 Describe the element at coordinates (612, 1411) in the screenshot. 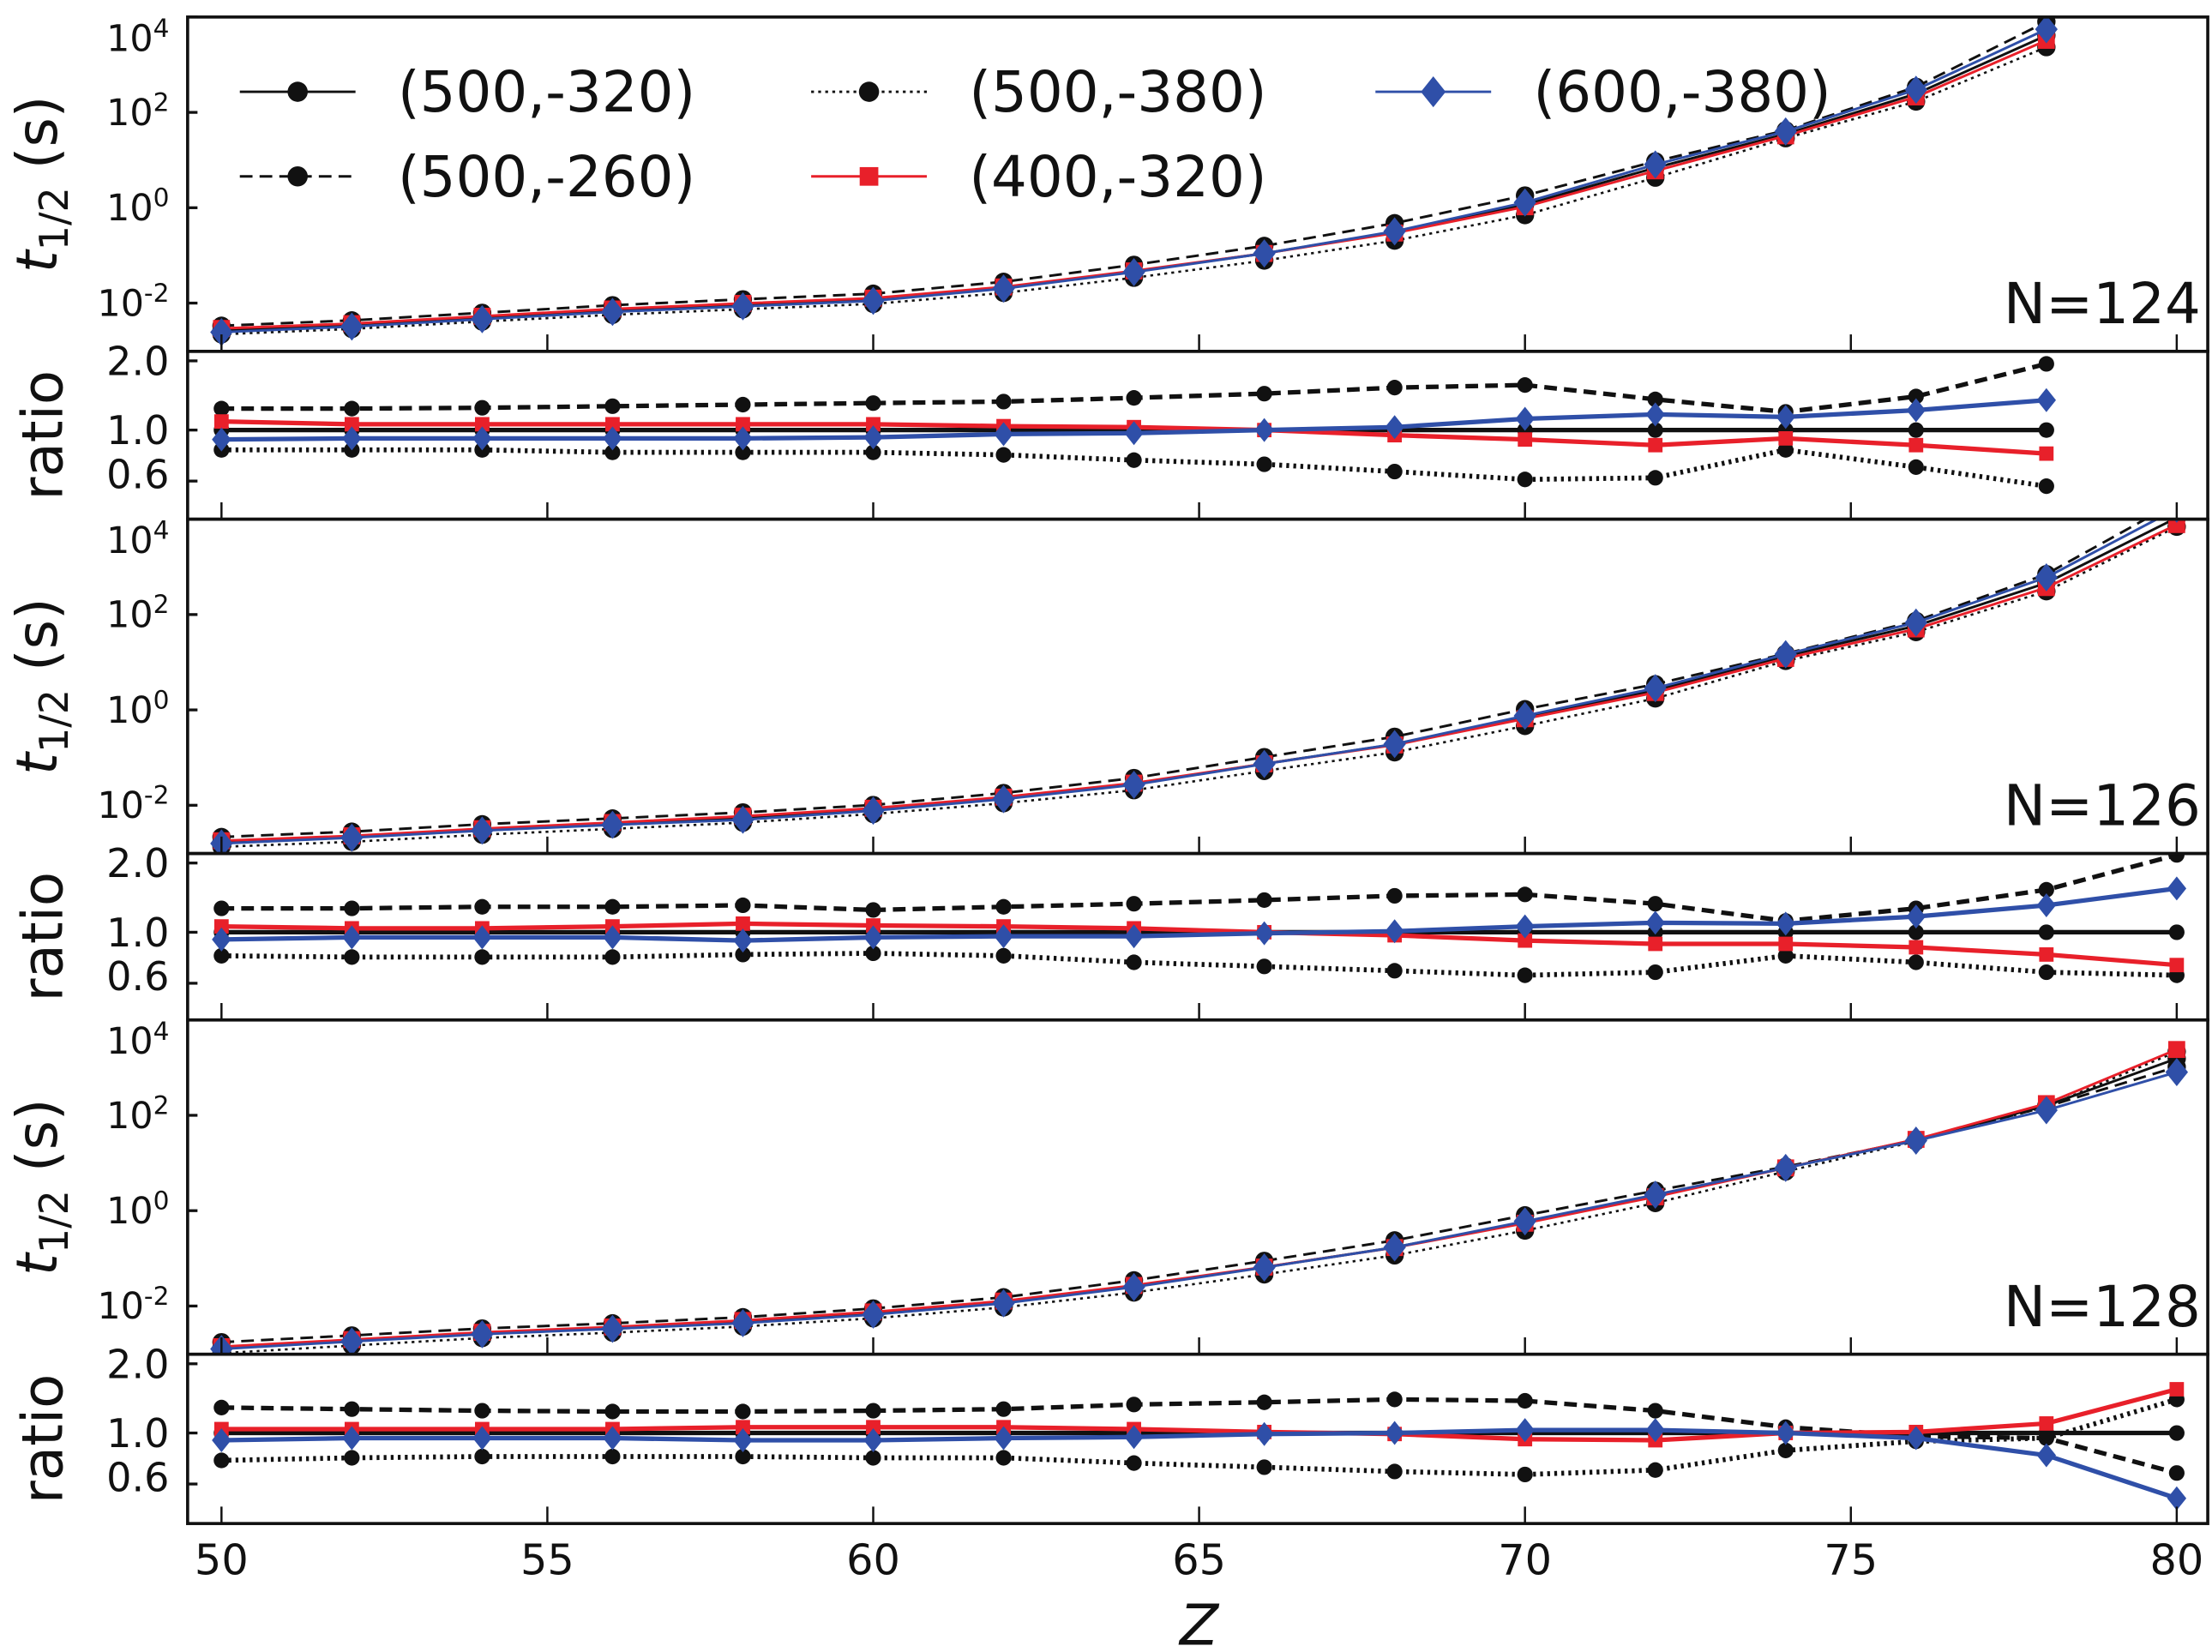

I see `data-point-(500,-260)-Z56` at that location.